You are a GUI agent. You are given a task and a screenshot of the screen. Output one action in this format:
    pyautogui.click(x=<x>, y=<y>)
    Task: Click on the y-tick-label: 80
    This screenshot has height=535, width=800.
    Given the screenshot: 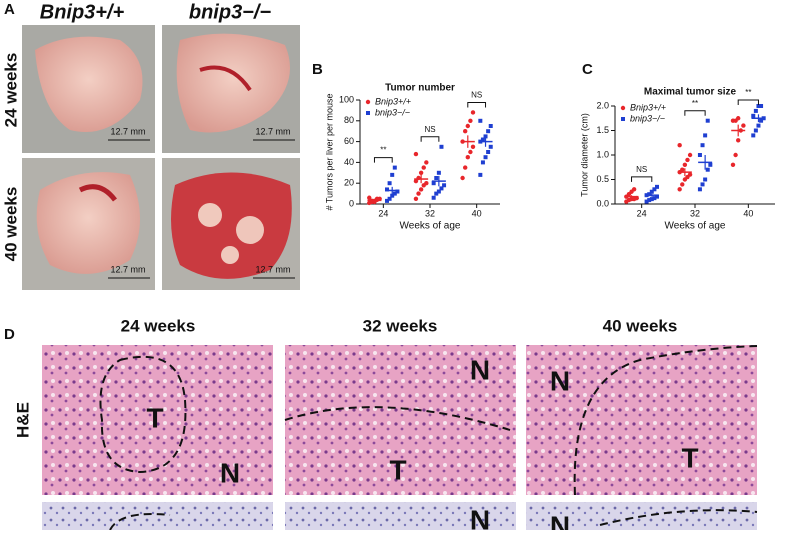 What is the action you would take?
    pyautogui.click(x=349, y=120)
    